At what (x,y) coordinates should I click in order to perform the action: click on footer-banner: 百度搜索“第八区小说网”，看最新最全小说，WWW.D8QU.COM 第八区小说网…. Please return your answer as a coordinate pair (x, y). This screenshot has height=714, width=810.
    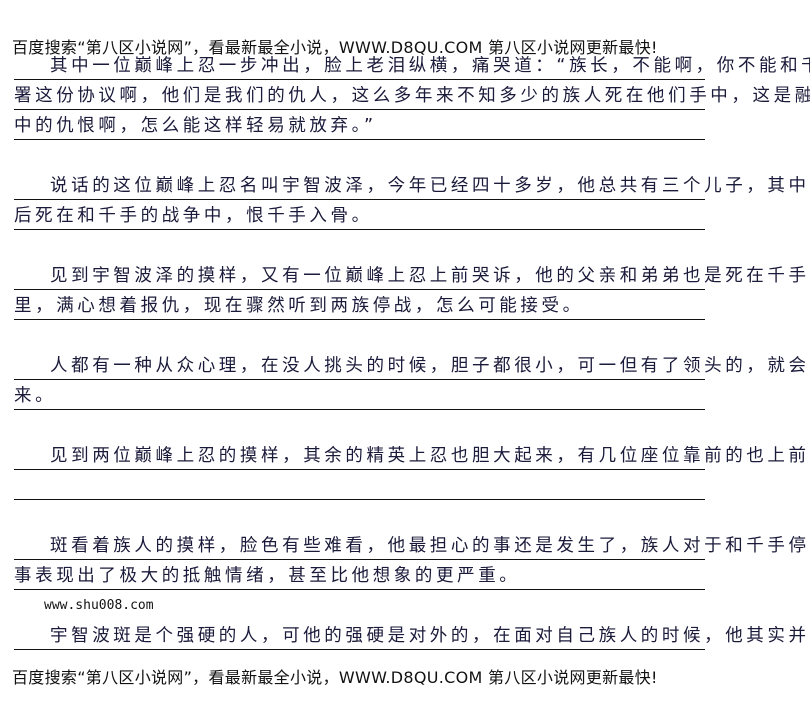
    Looking at the image, I should click on (335, 677).